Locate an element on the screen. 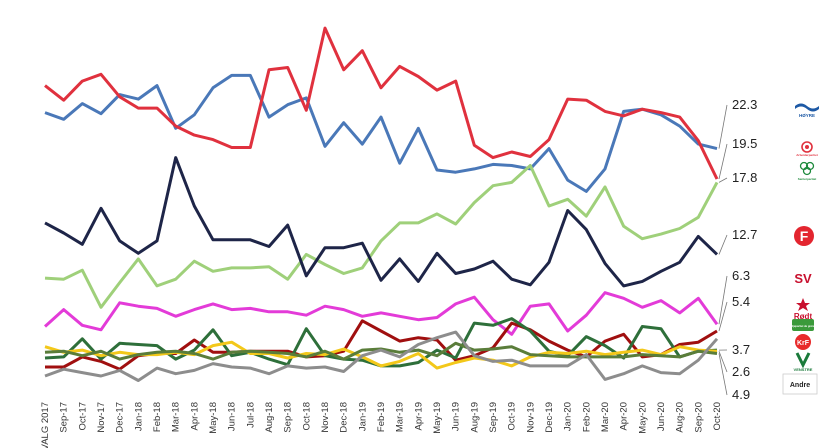 The width and height of the screenshot is (820, 448). x-tick-label: Mar-18 is located at coordinates (176, 417).